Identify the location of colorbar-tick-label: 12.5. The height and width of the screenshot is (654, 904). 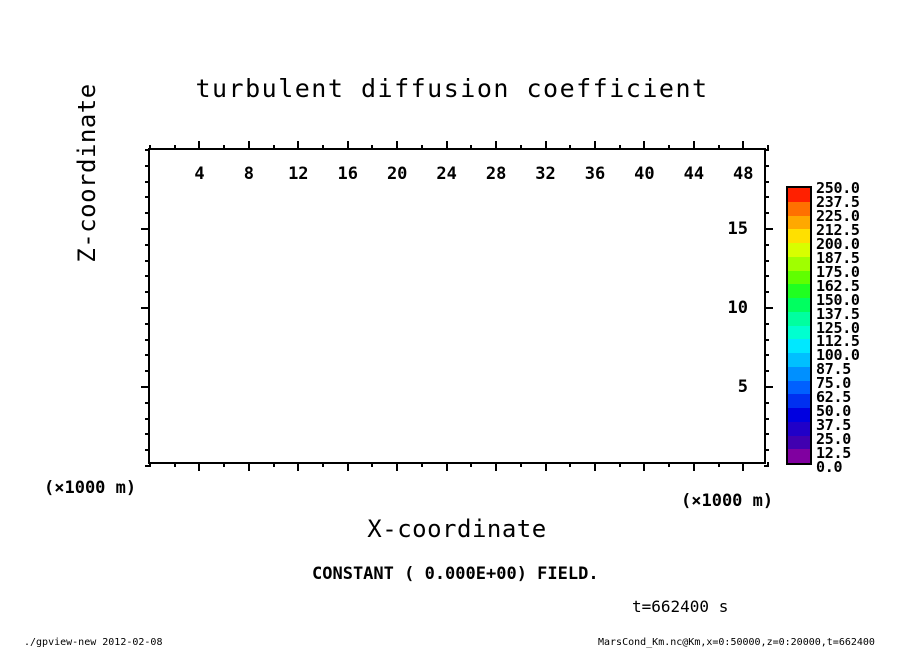
(833, 453).